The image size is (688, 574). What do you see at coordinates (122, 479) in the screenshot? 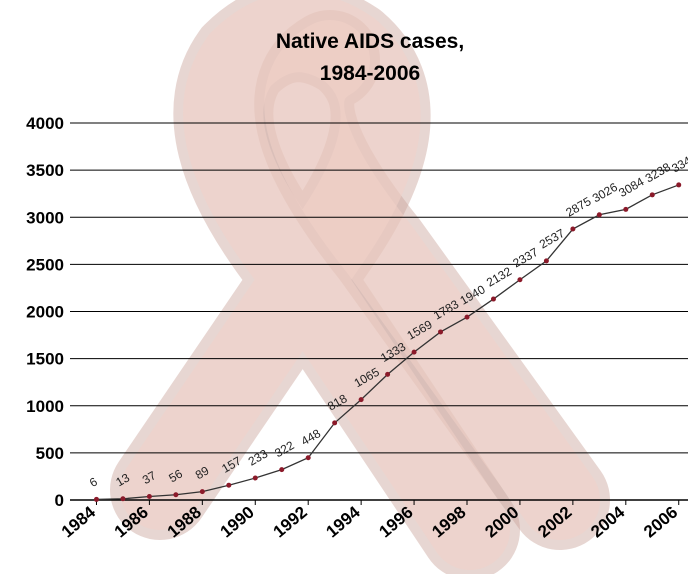
I see `data-label: 13` at bounding box center [122, 479].